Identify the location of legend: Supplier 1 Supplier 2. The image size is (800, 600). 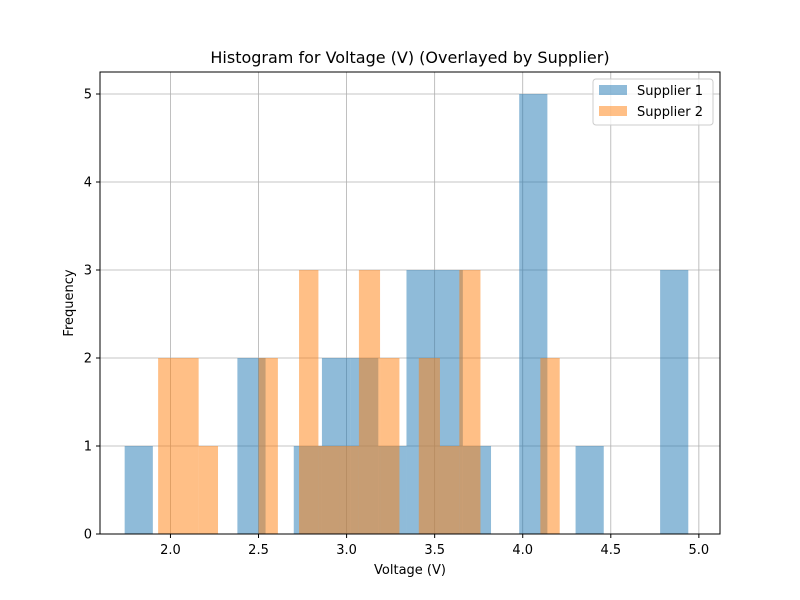
(653, 102).